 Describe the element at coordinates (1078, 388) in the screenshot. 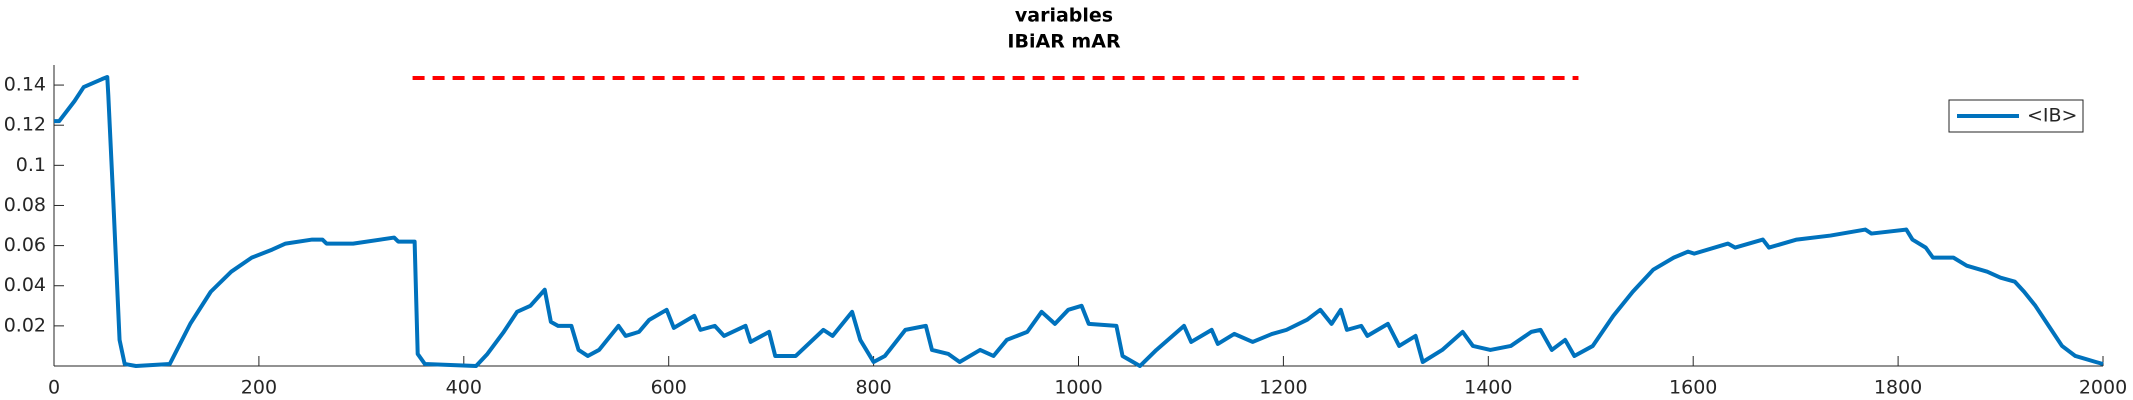

I see `x-tick-label: 1000` at that location.